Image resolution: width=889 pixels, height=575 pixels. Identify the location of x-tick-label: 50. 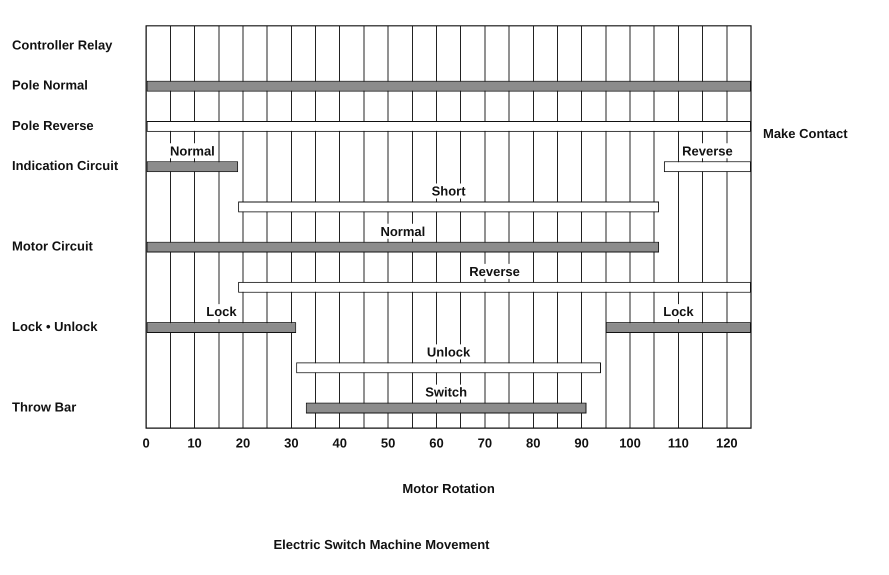
(388, 443).